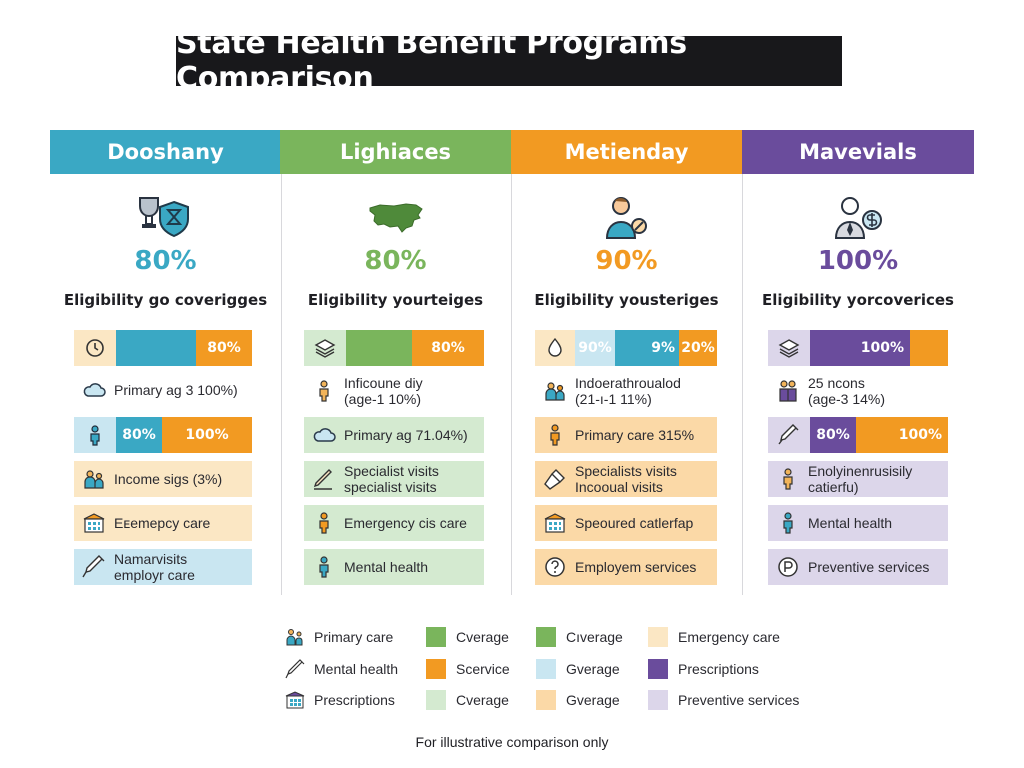  Describe the element at coordinates (850, 523) in the screenshot. I see `benefit-label: Mental health` at that location.